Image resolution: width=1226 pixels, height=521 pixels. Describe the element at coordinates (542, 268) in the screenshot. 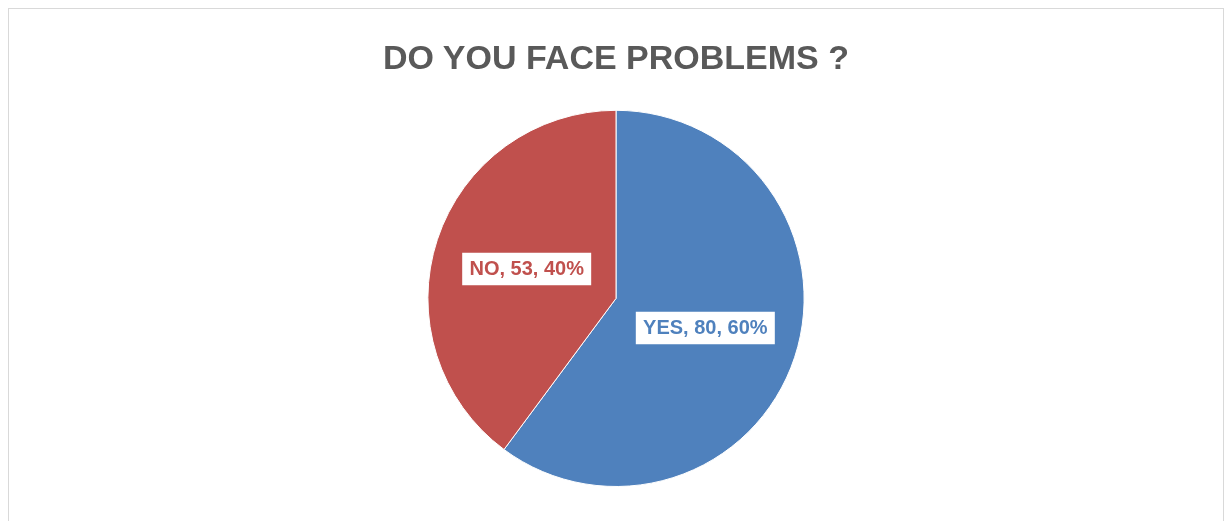

I see `data-label: , 53, 40%` at that location.